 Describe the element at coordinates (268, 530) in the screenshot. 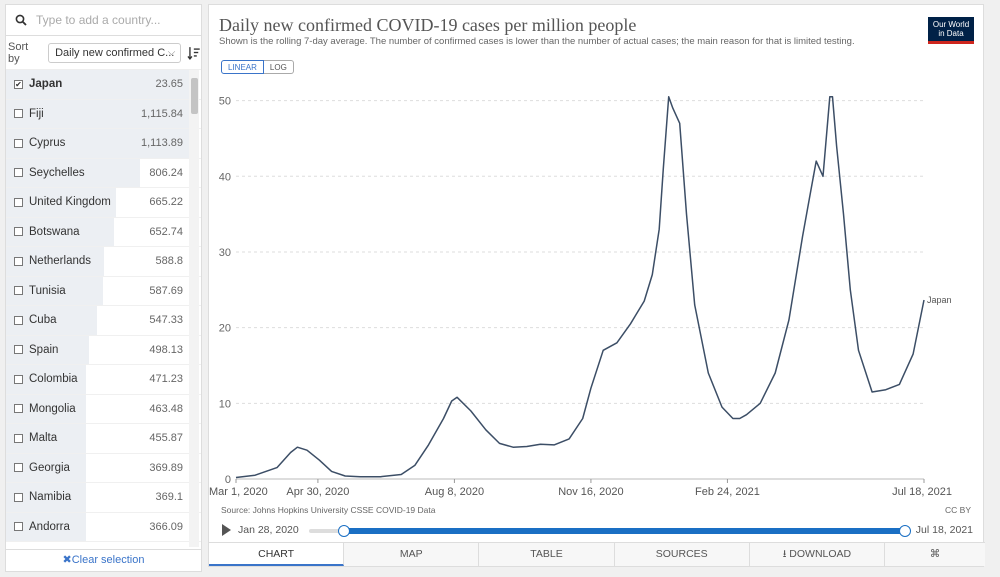

I see `timeline-start-label: Jan 28, 2020` at that location.